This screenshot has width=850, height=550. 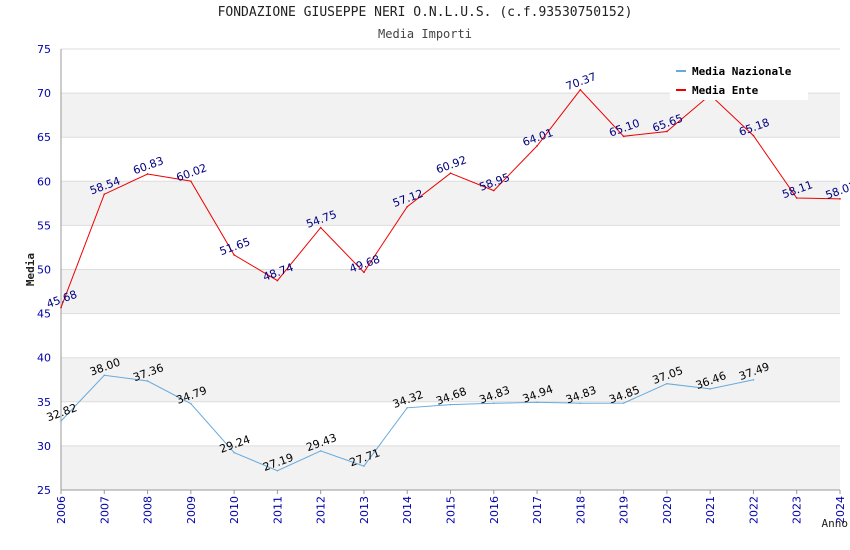 What do you see at coordinates (277, 510) in the screenshot?
I see `x-tick-label: 2011` at bounding box center [277, 510].